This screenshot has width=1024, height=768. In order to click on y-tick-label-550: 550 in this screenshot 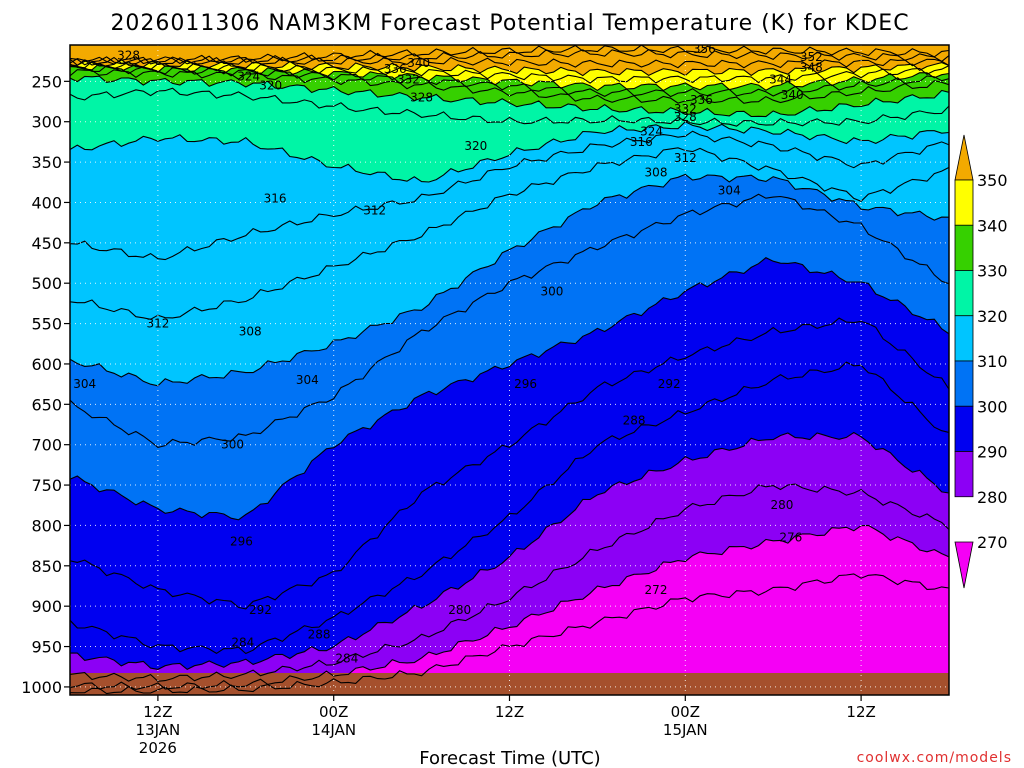, I will do `click(46, 324)`.